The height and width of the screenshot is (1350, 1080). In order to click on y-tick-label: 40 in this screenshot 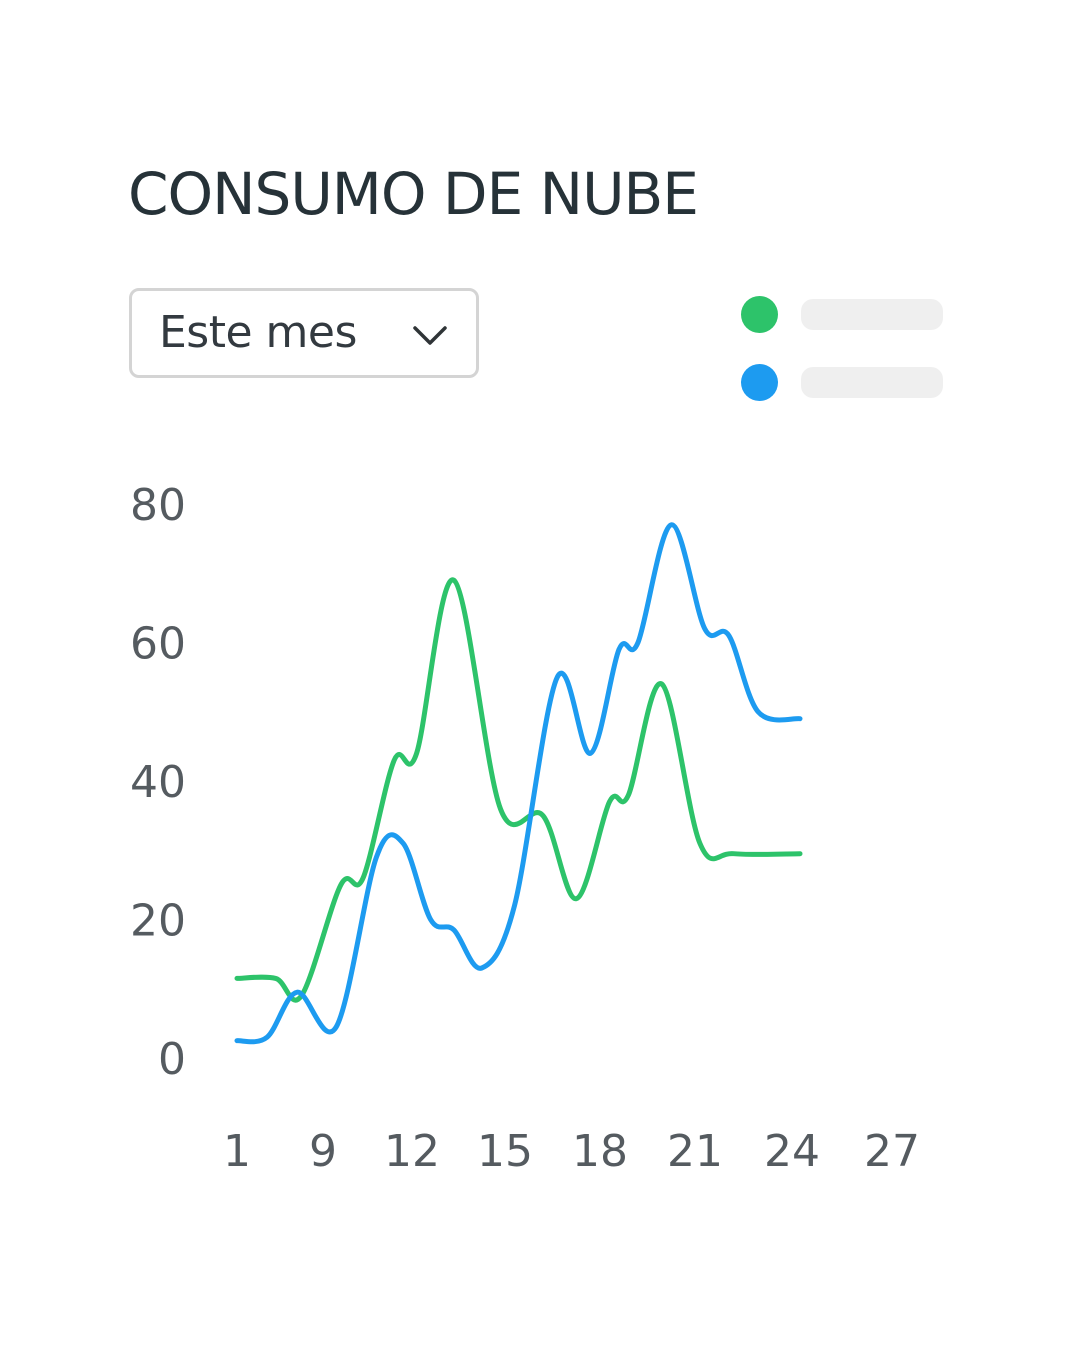, I will do `click(158, 782)`.